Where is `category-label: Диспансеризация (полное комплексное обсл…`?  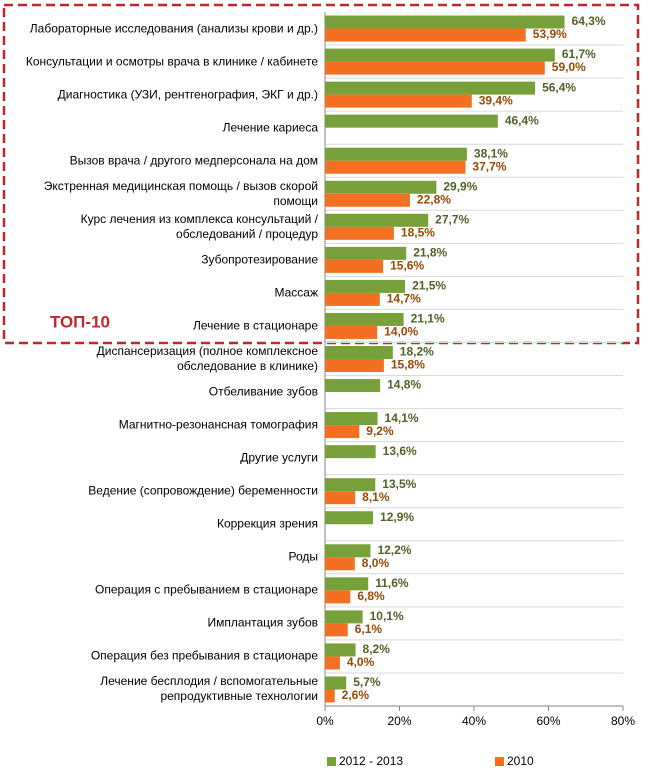 category-label: Диспансеризация (полное комплексное обсл… is located at coordinates (207, 358).